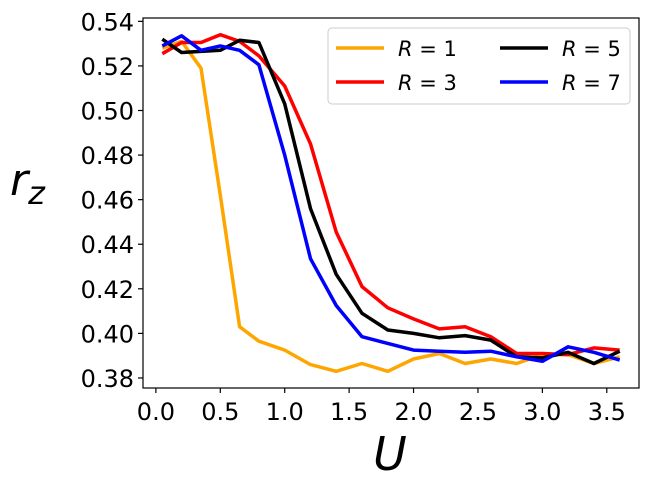 Image resolution: width=648 pixels, height=489 pixels. I want to click on y-tick-label: 0.50, so click(107, 112).